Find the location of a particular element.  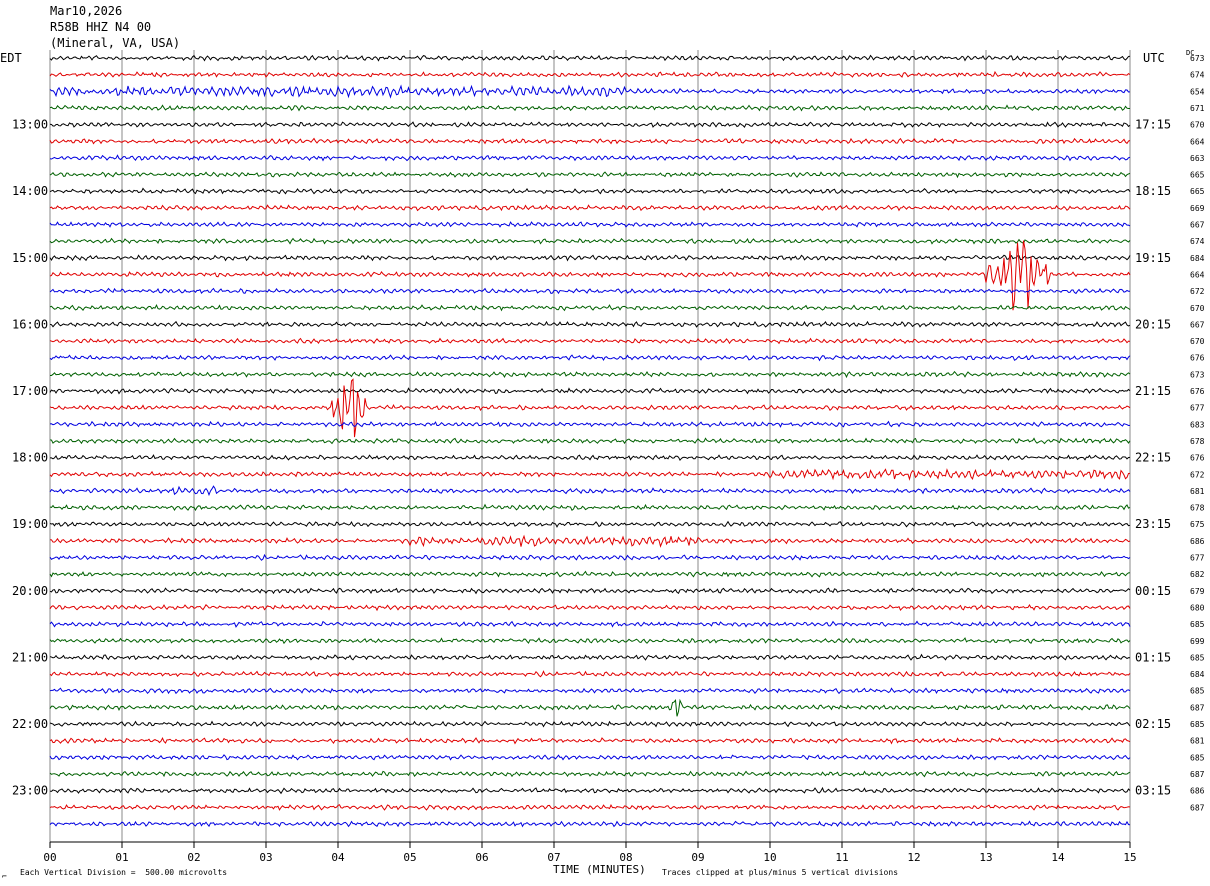

dc-offset-label: 681 is located at coordinates (1197, 491).